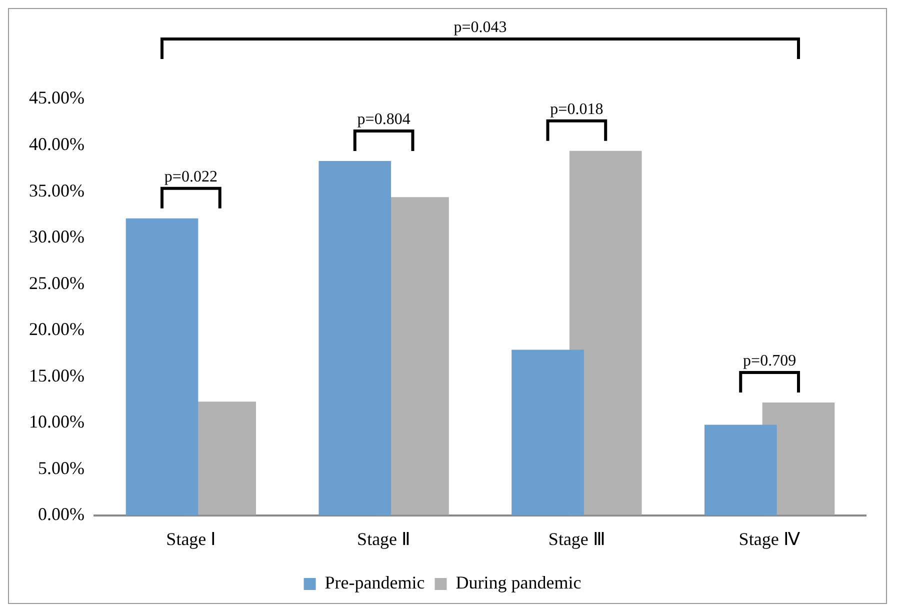 This screenshot has height=614, width=897. What do you see at coordinates (56, 236) in the screenshot?
I see `y-tick-label: 30.00%` at bounding box center [56, 236].